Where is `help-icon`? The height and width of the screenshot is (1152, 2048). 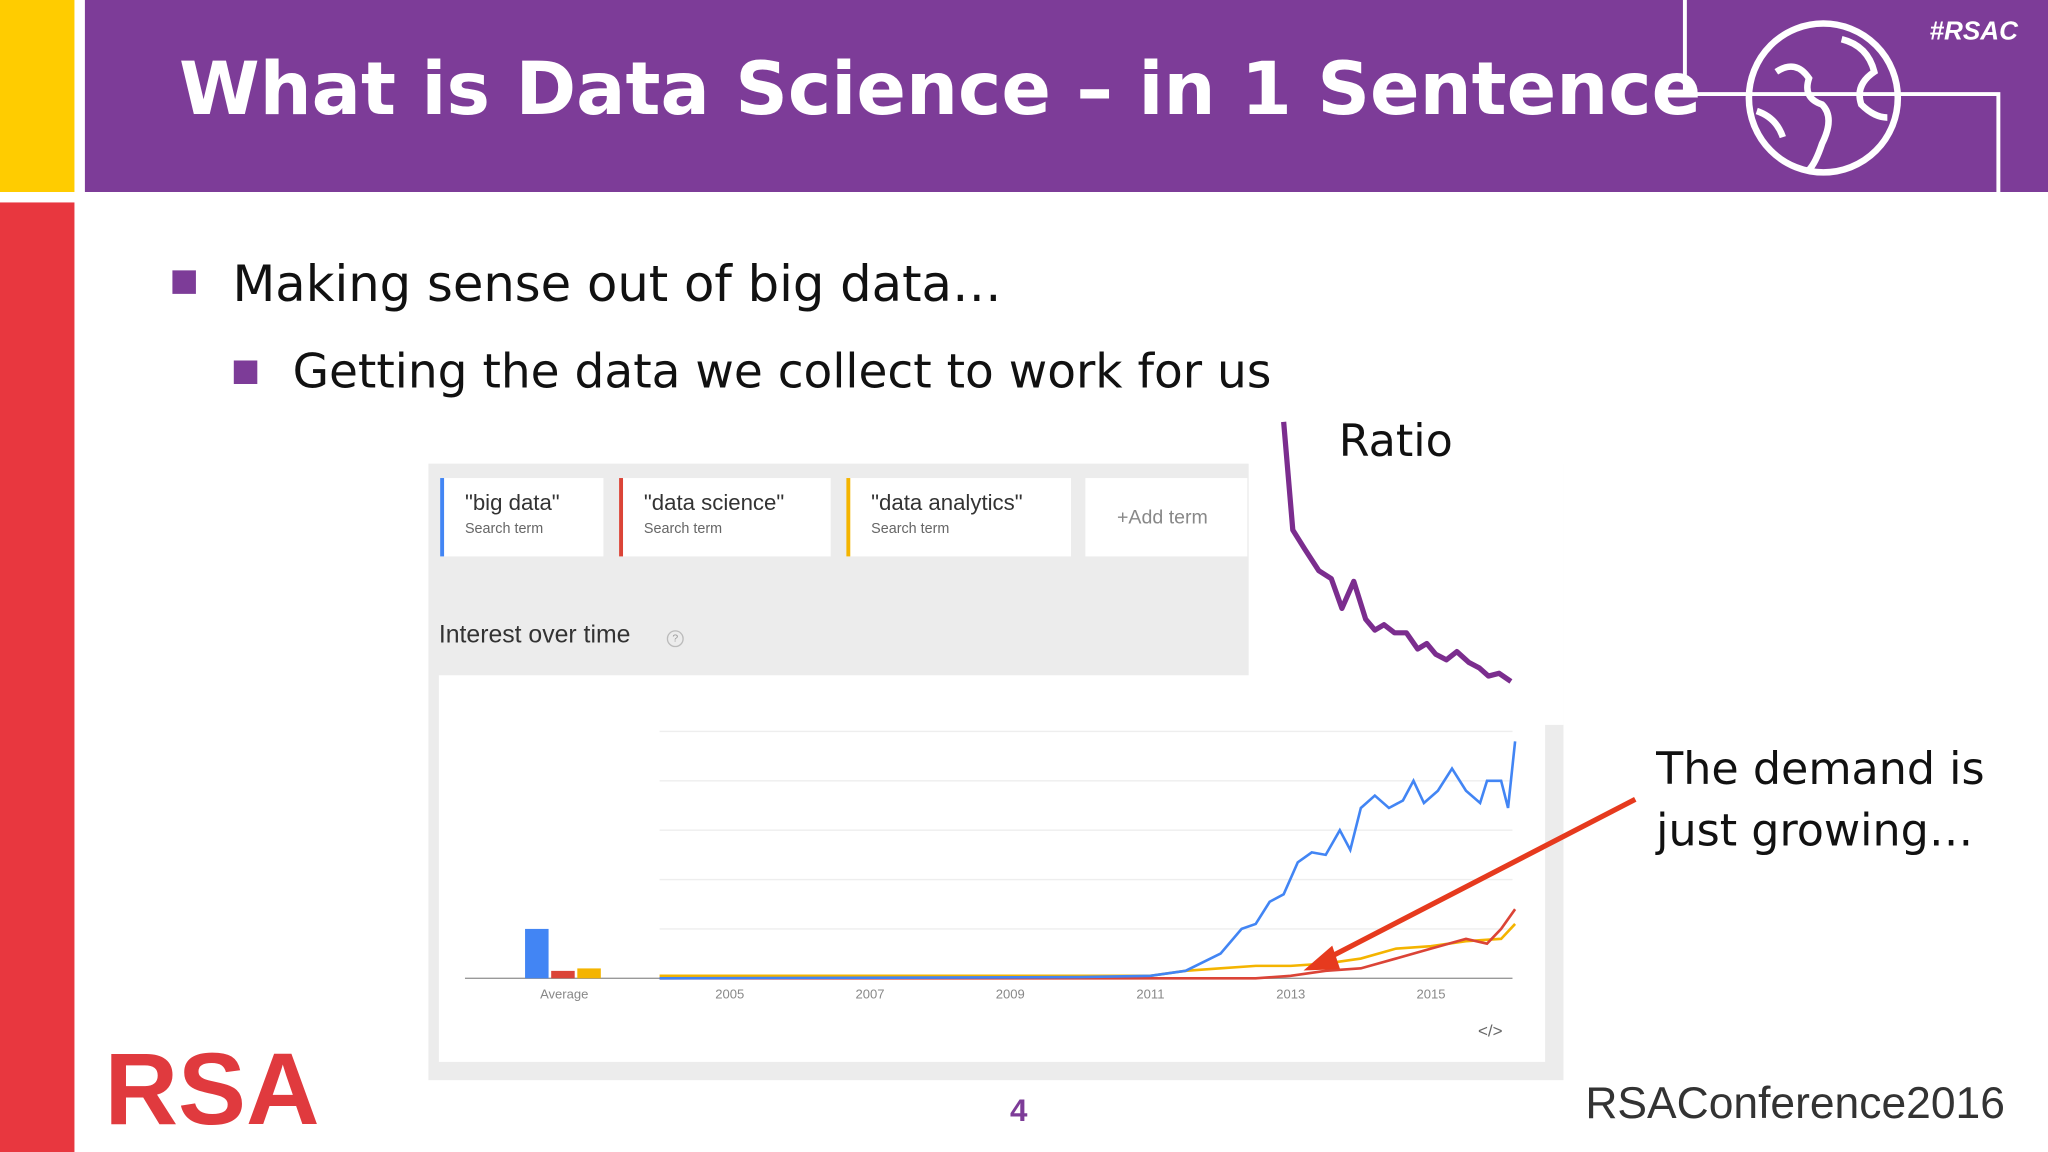
help-icon is located at coordinates (675, 639).